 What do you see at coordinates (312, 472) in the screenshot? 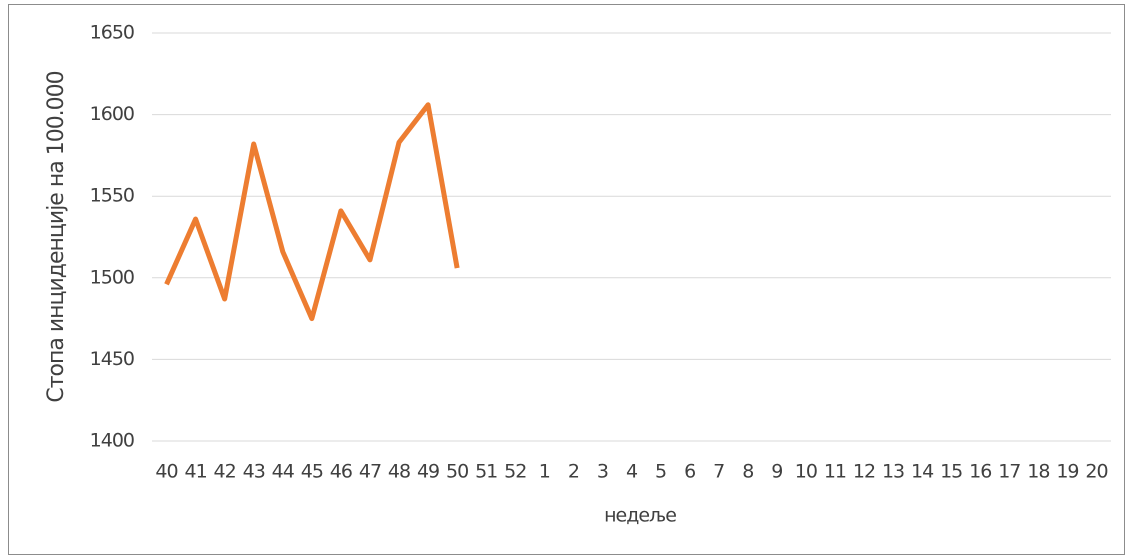
I see `x-tick-label: 45` at bounding box center [312, 472].